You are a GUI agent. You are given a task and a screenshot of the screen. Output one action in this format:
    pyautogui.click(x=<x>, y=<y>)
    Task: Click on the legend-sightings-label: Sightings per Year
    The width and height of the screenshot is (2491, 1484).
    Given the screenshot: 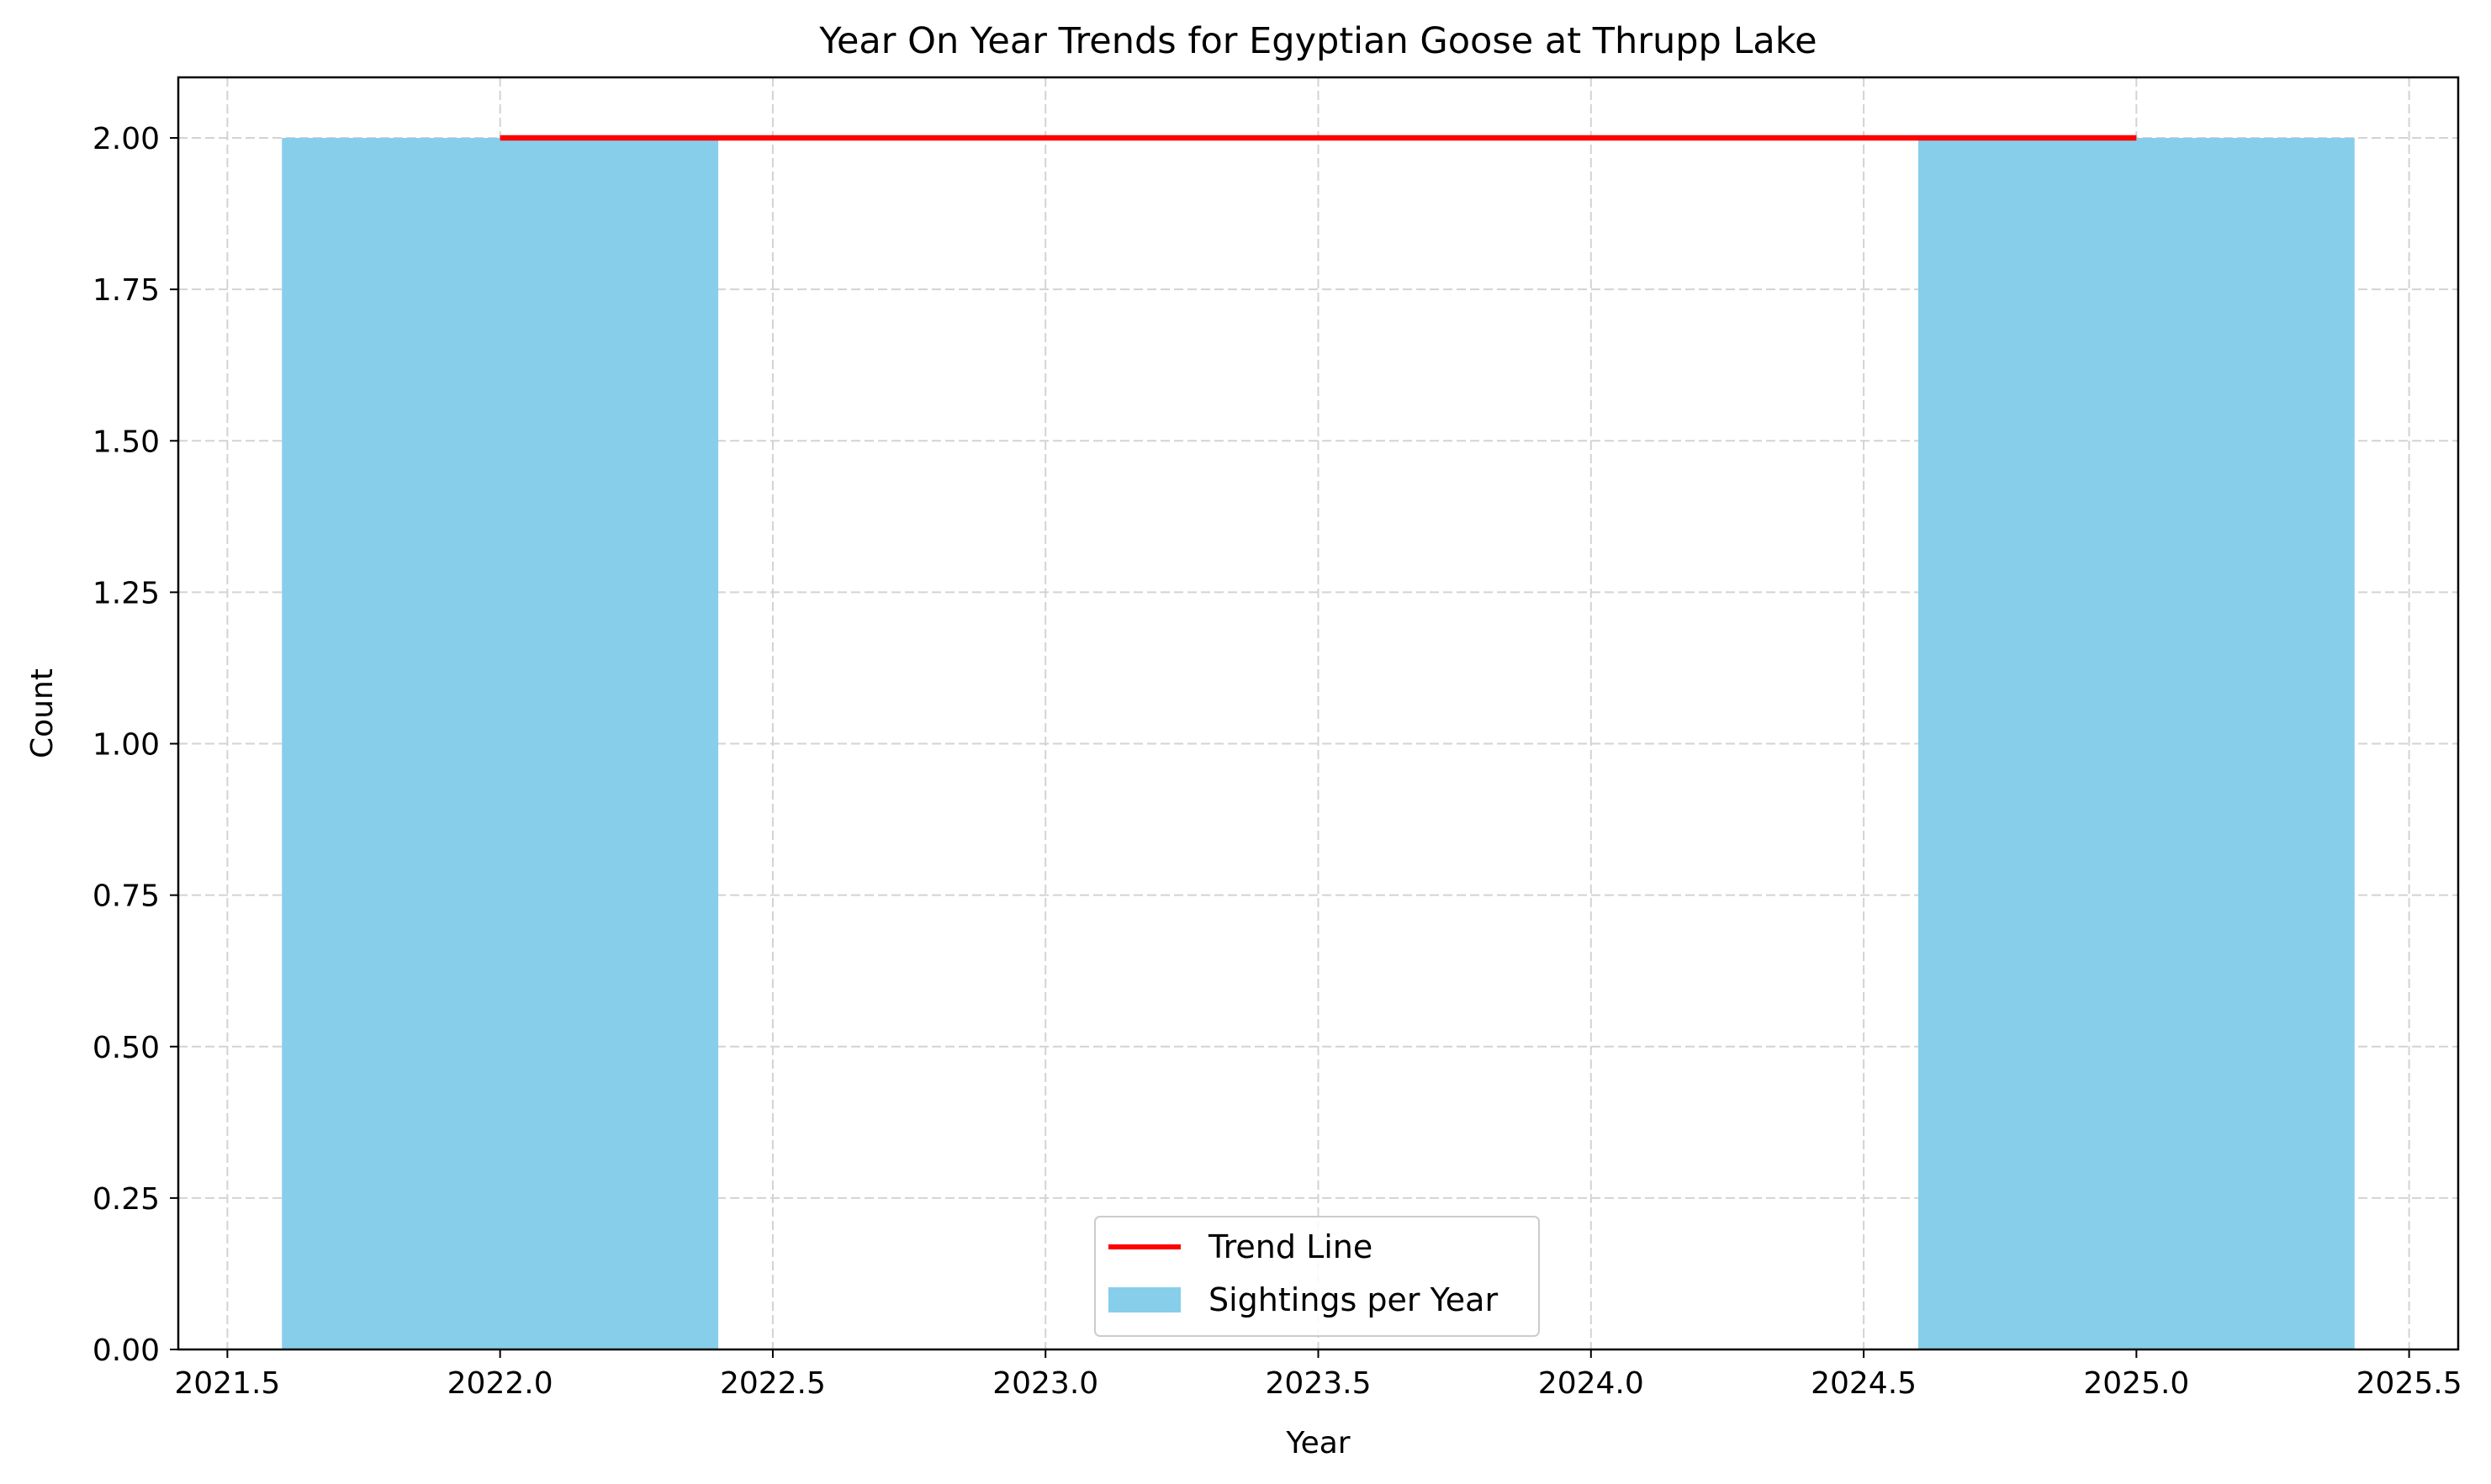 What is the action you would take?
    pyautogui.click(x=1353, y=1299)
    